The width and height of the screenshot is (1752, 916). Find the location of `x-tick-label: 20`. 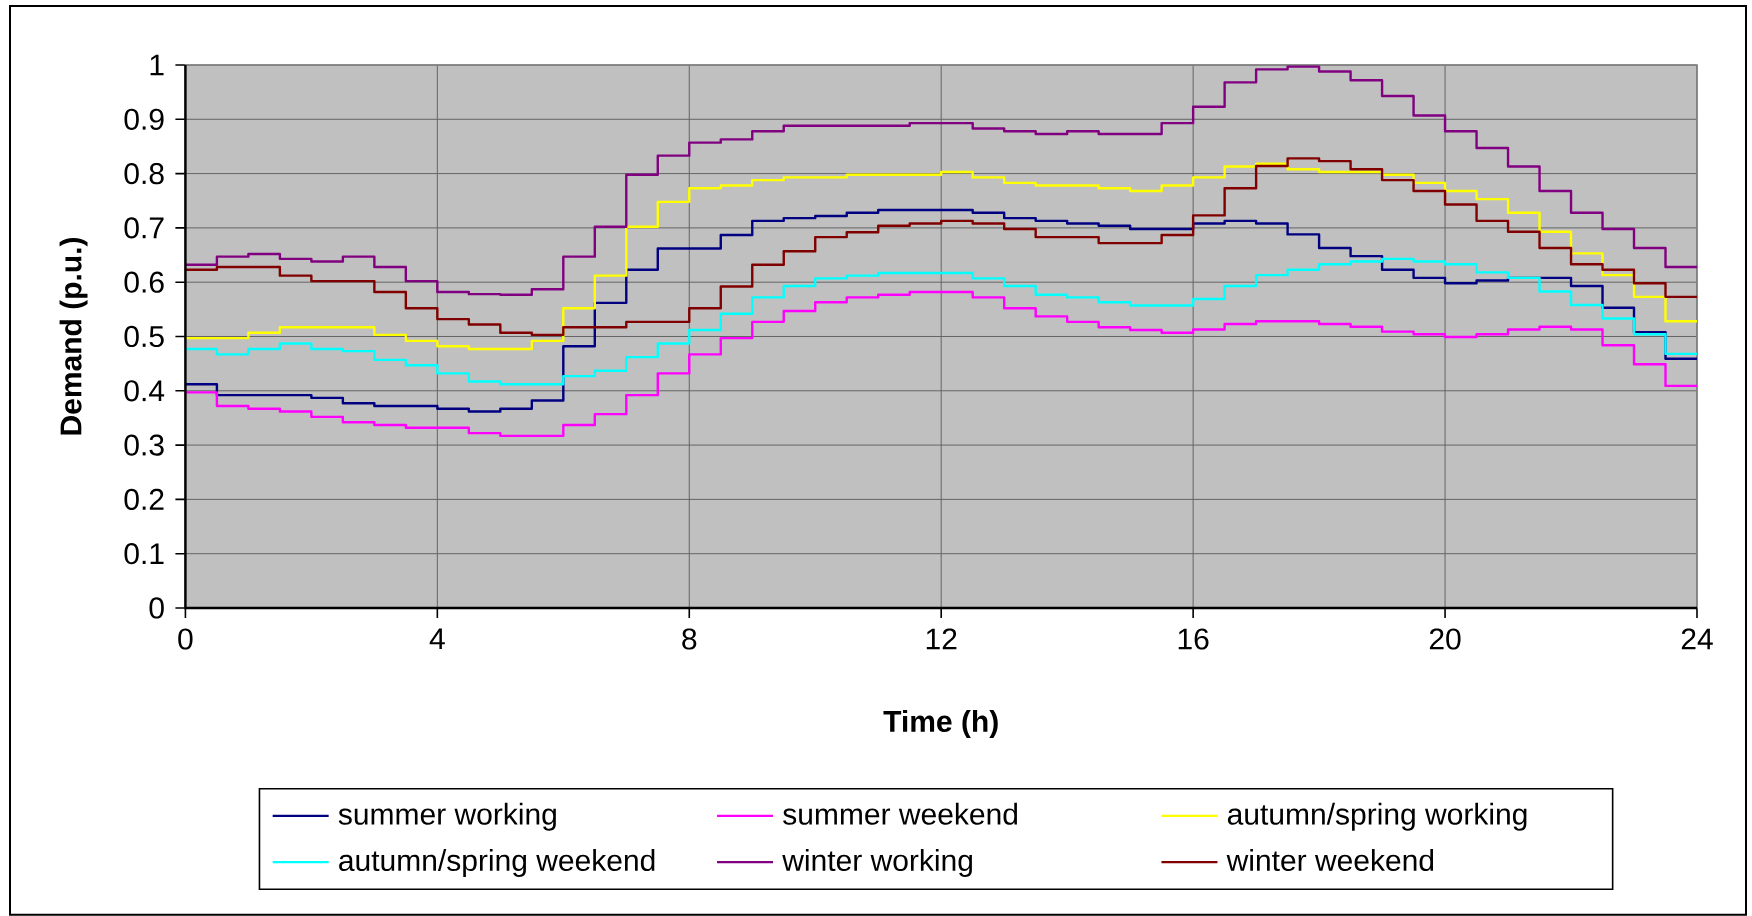

x-tick-label: 20 is located at coordinates (1445, 639).